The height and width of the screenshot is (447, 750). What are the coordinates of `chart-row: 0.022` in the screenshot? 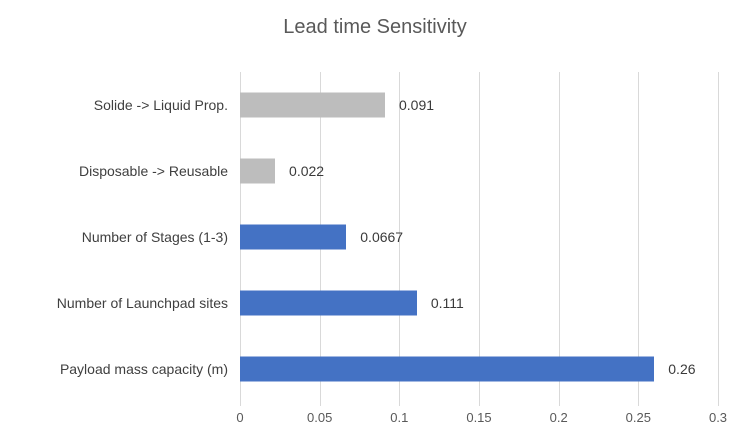 It's located at (479, 171).